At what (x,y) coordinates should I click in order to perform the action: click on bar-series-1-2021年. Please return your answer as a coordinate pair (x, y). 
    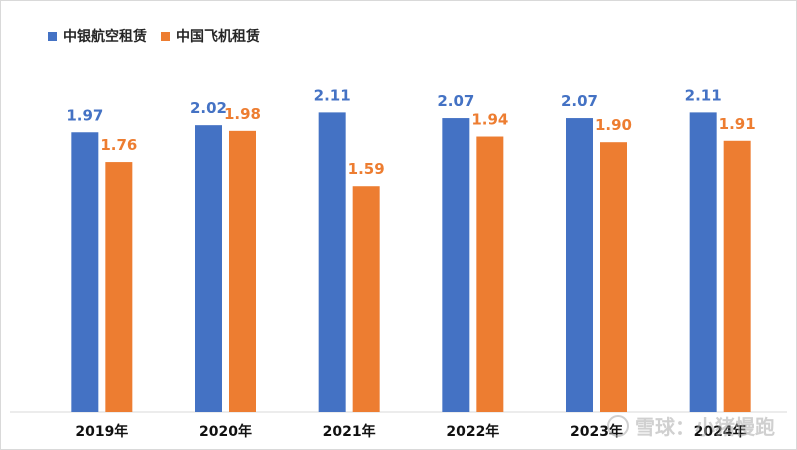
    Looking at the image, I should click on (332, 262).